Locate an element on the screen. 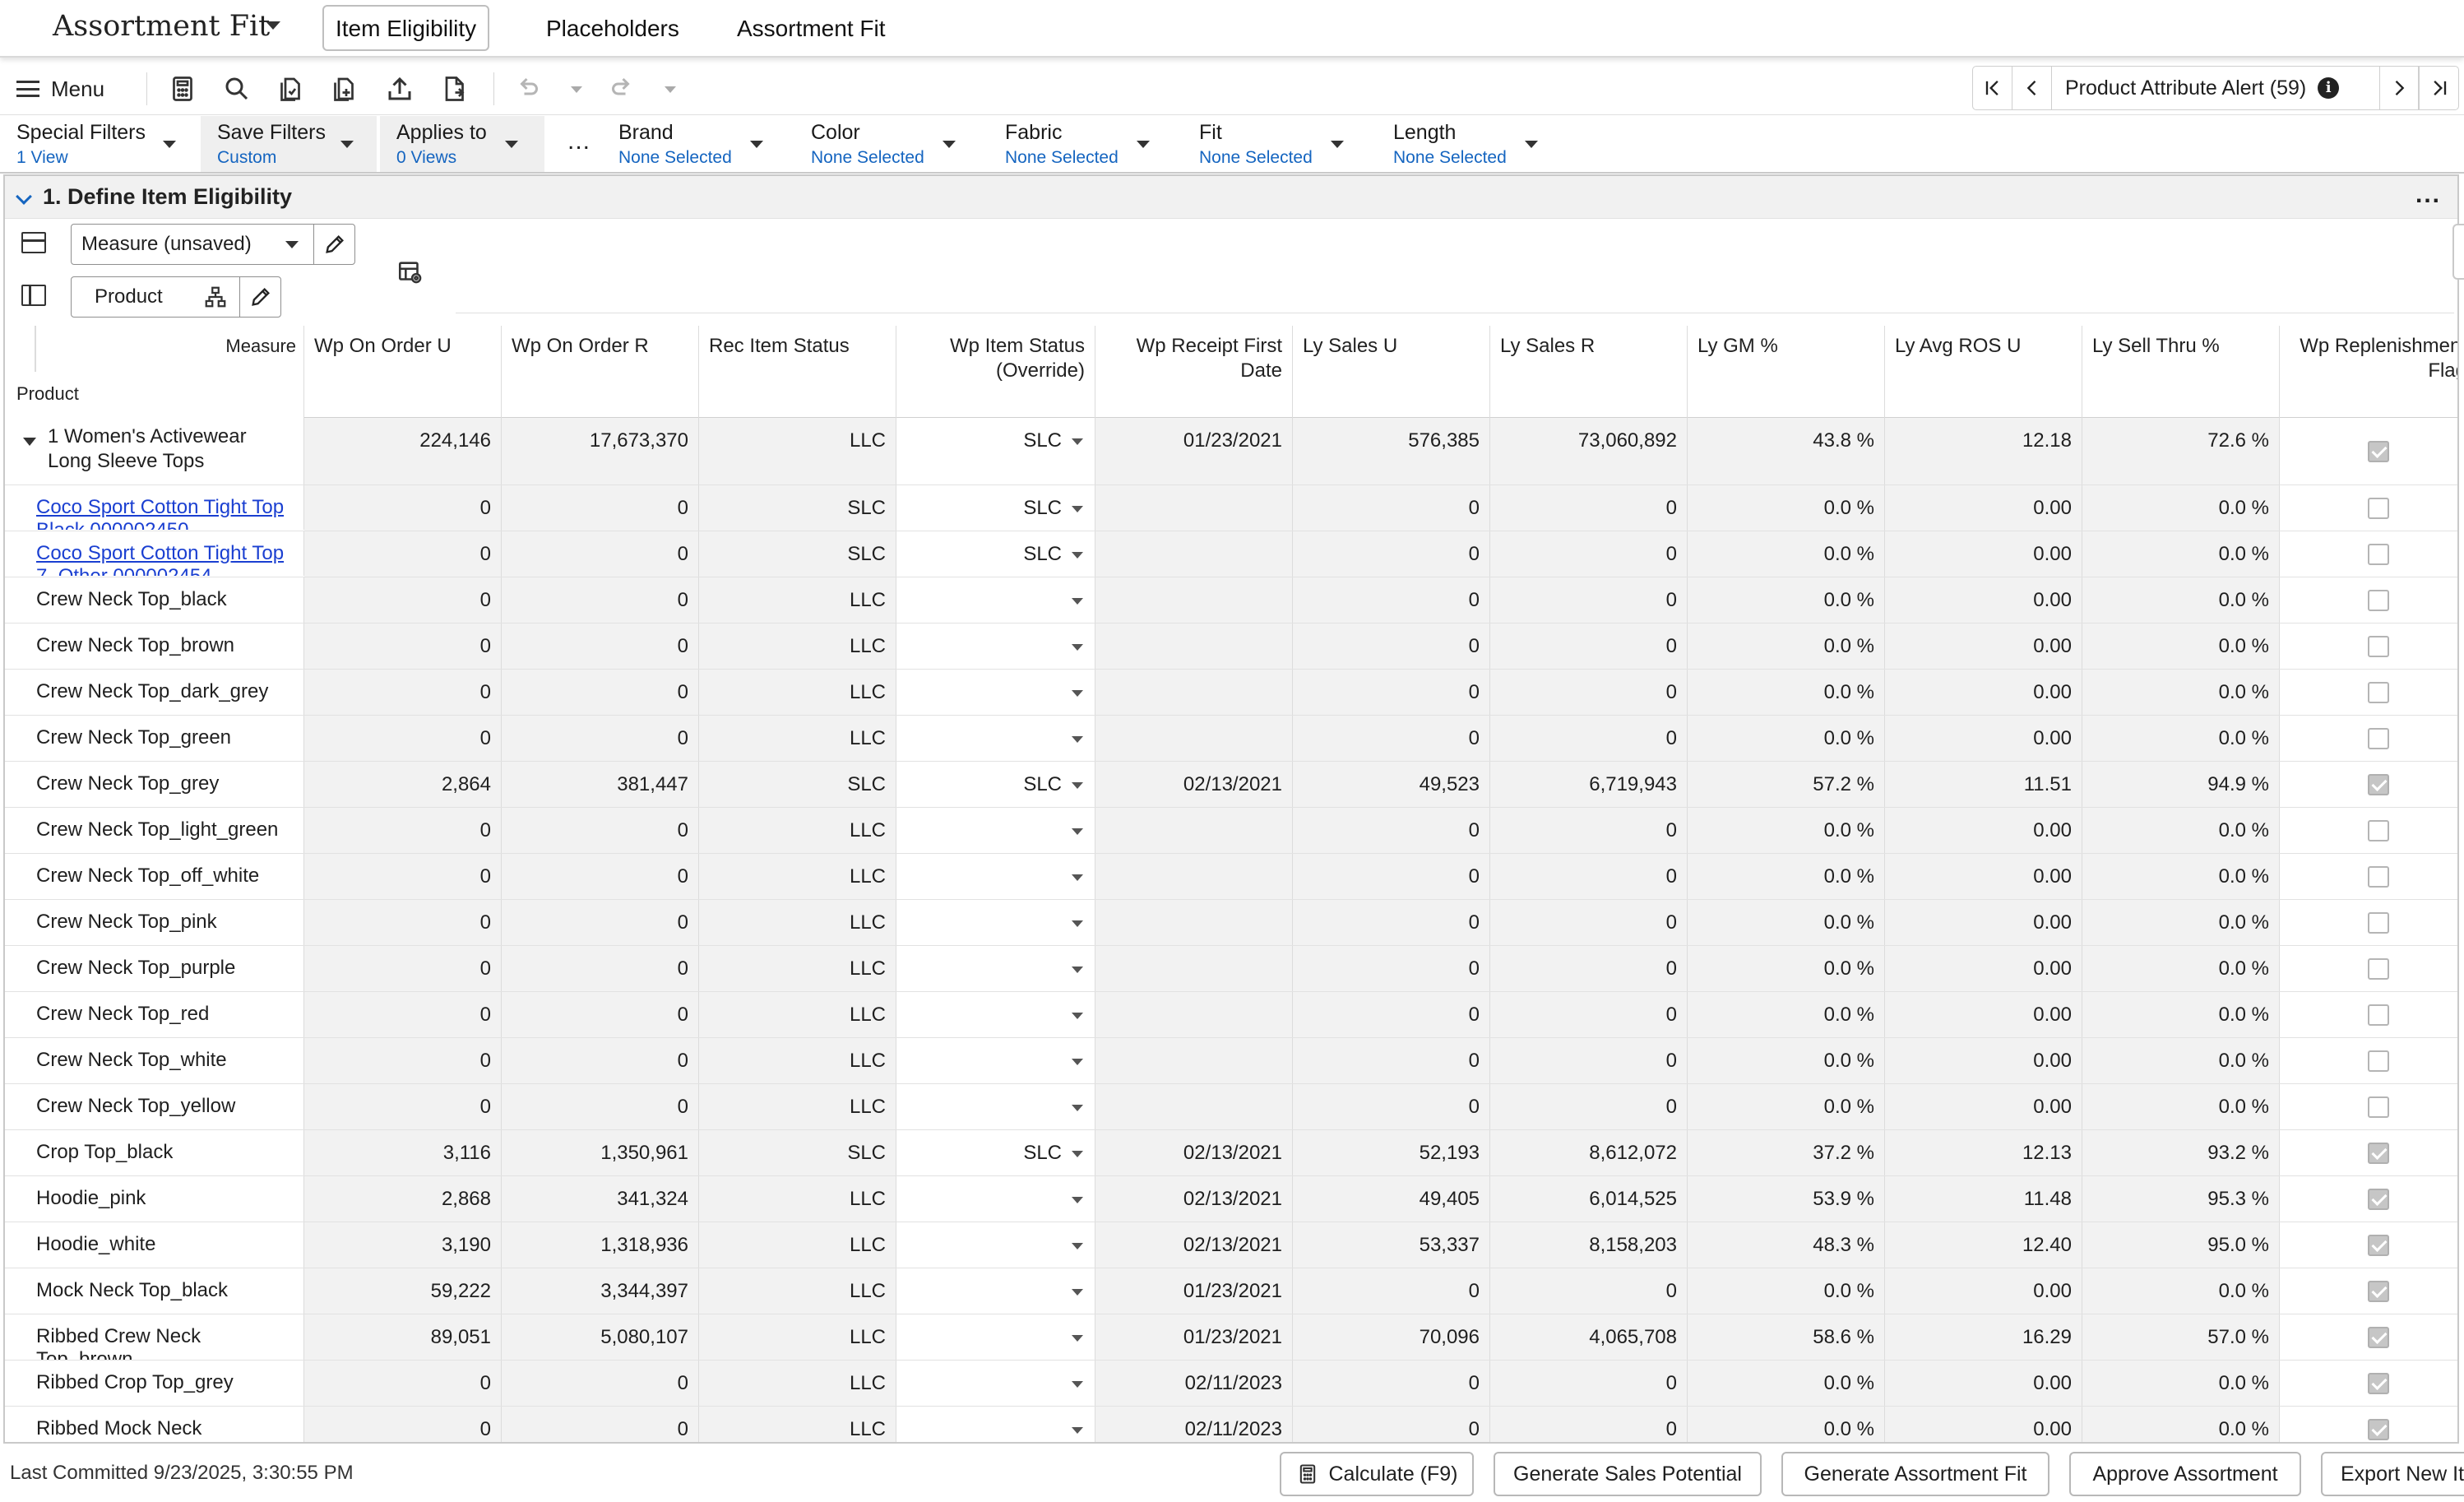 This screenshot has width=2464, height=1502. collapse-chevron-icon is located at coordinates (24, 196).